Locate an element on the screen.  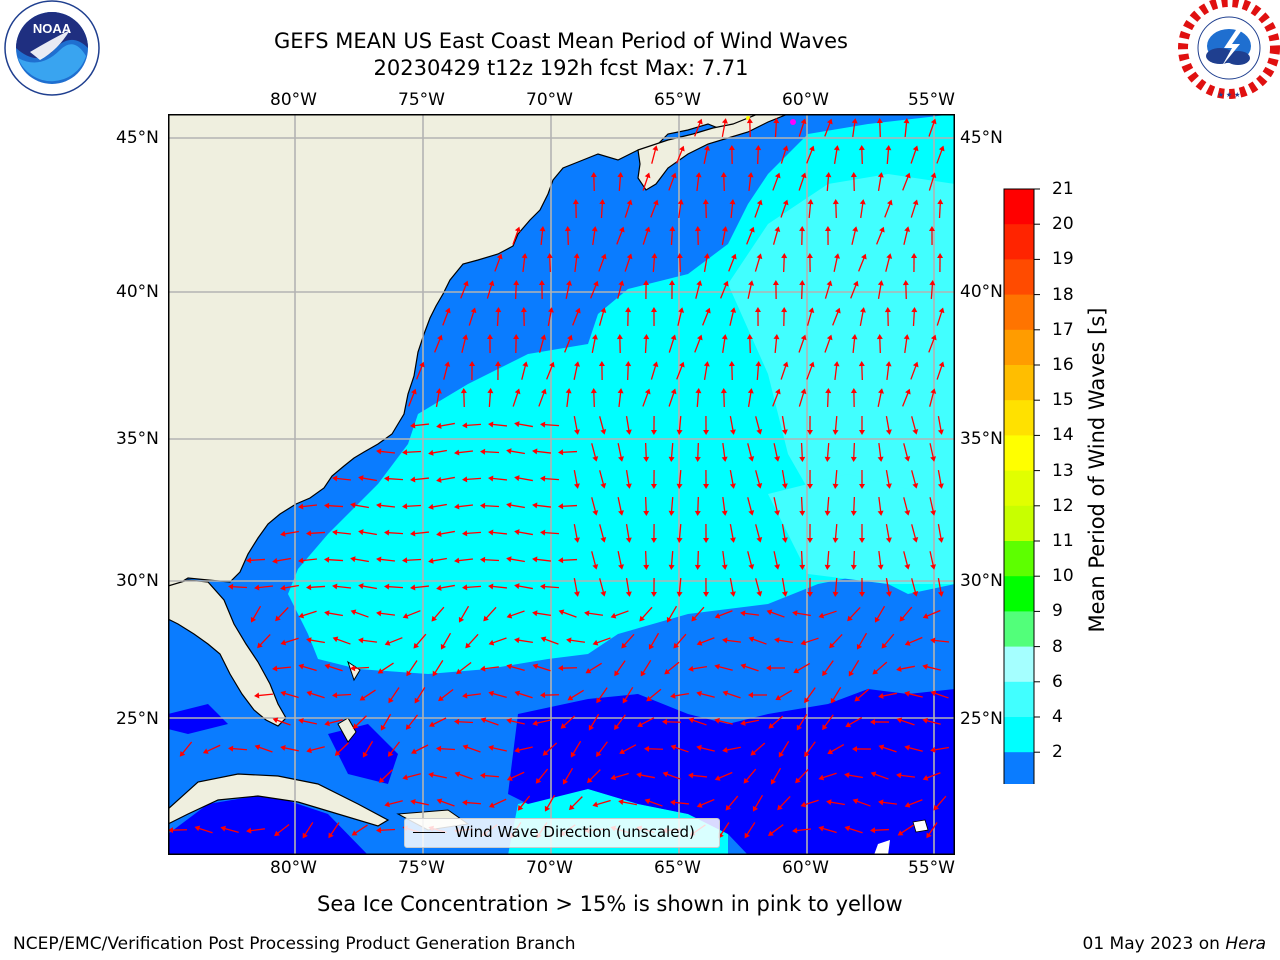
colorbar-tick-label: 19 is located at coordinates (1063, 259).